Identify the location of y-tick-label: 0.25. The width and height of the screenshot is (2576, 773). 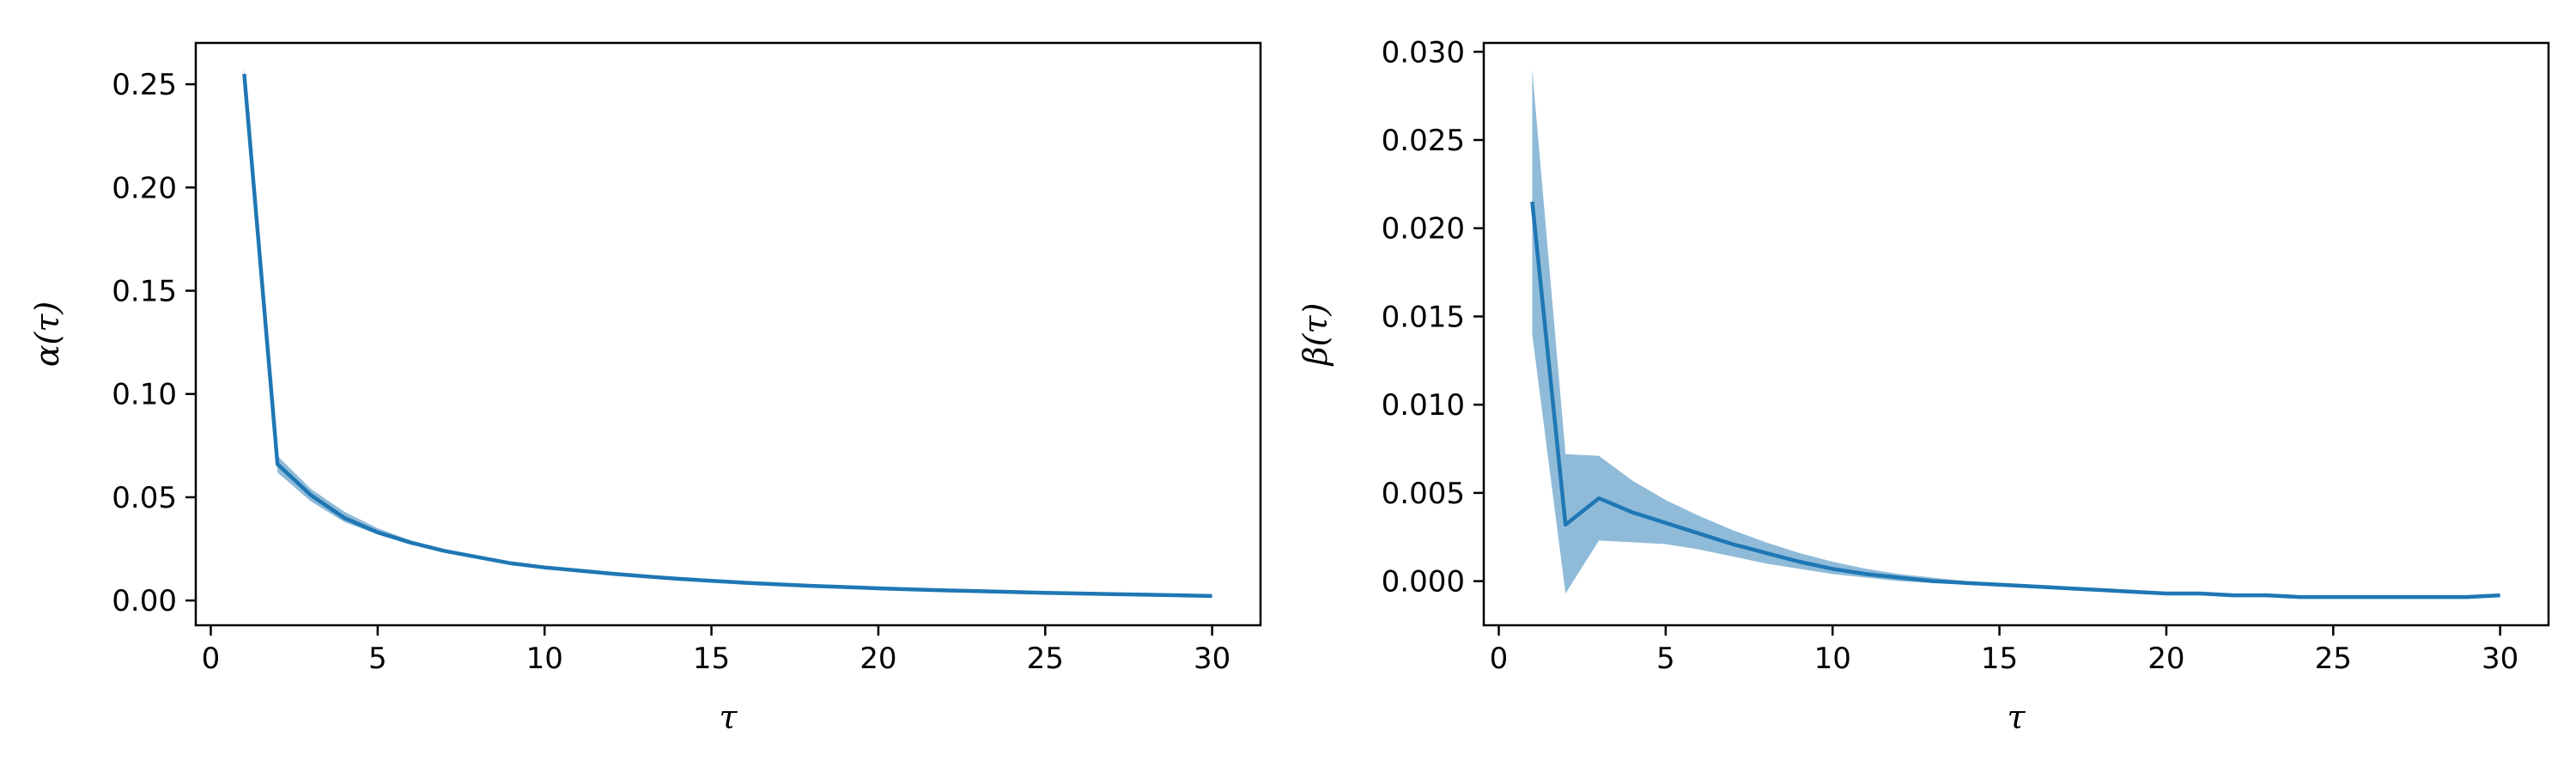
(144, 85).